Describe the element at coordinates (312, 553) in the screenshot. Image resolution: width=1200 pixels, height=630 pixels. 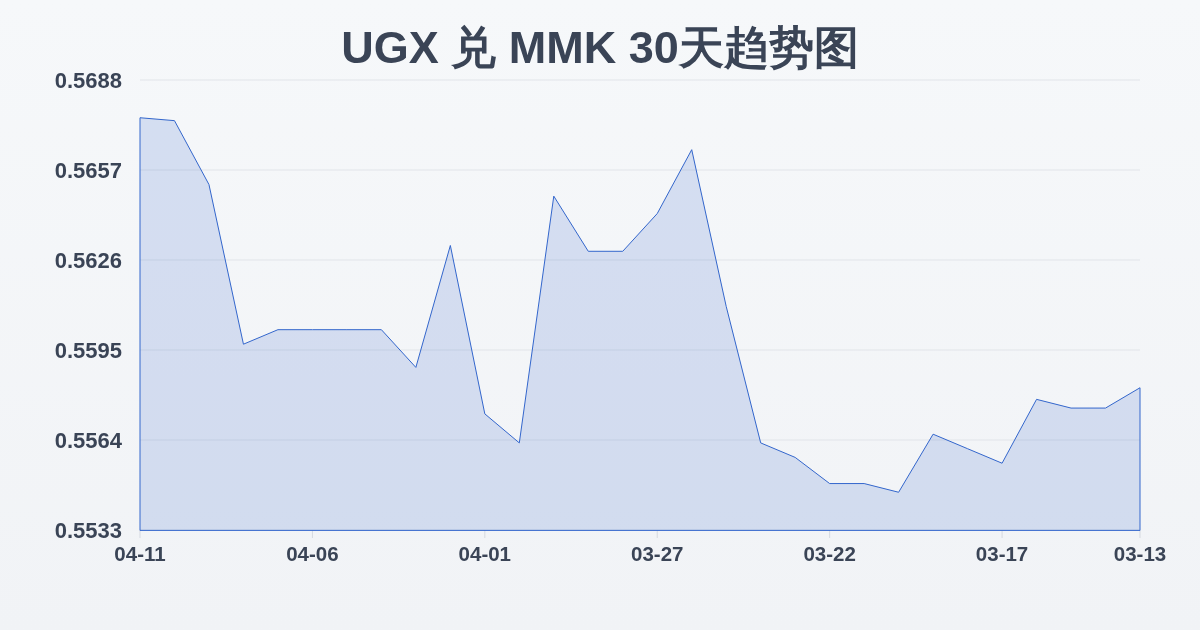
I see `x-tick-label: 04-06` at that location.